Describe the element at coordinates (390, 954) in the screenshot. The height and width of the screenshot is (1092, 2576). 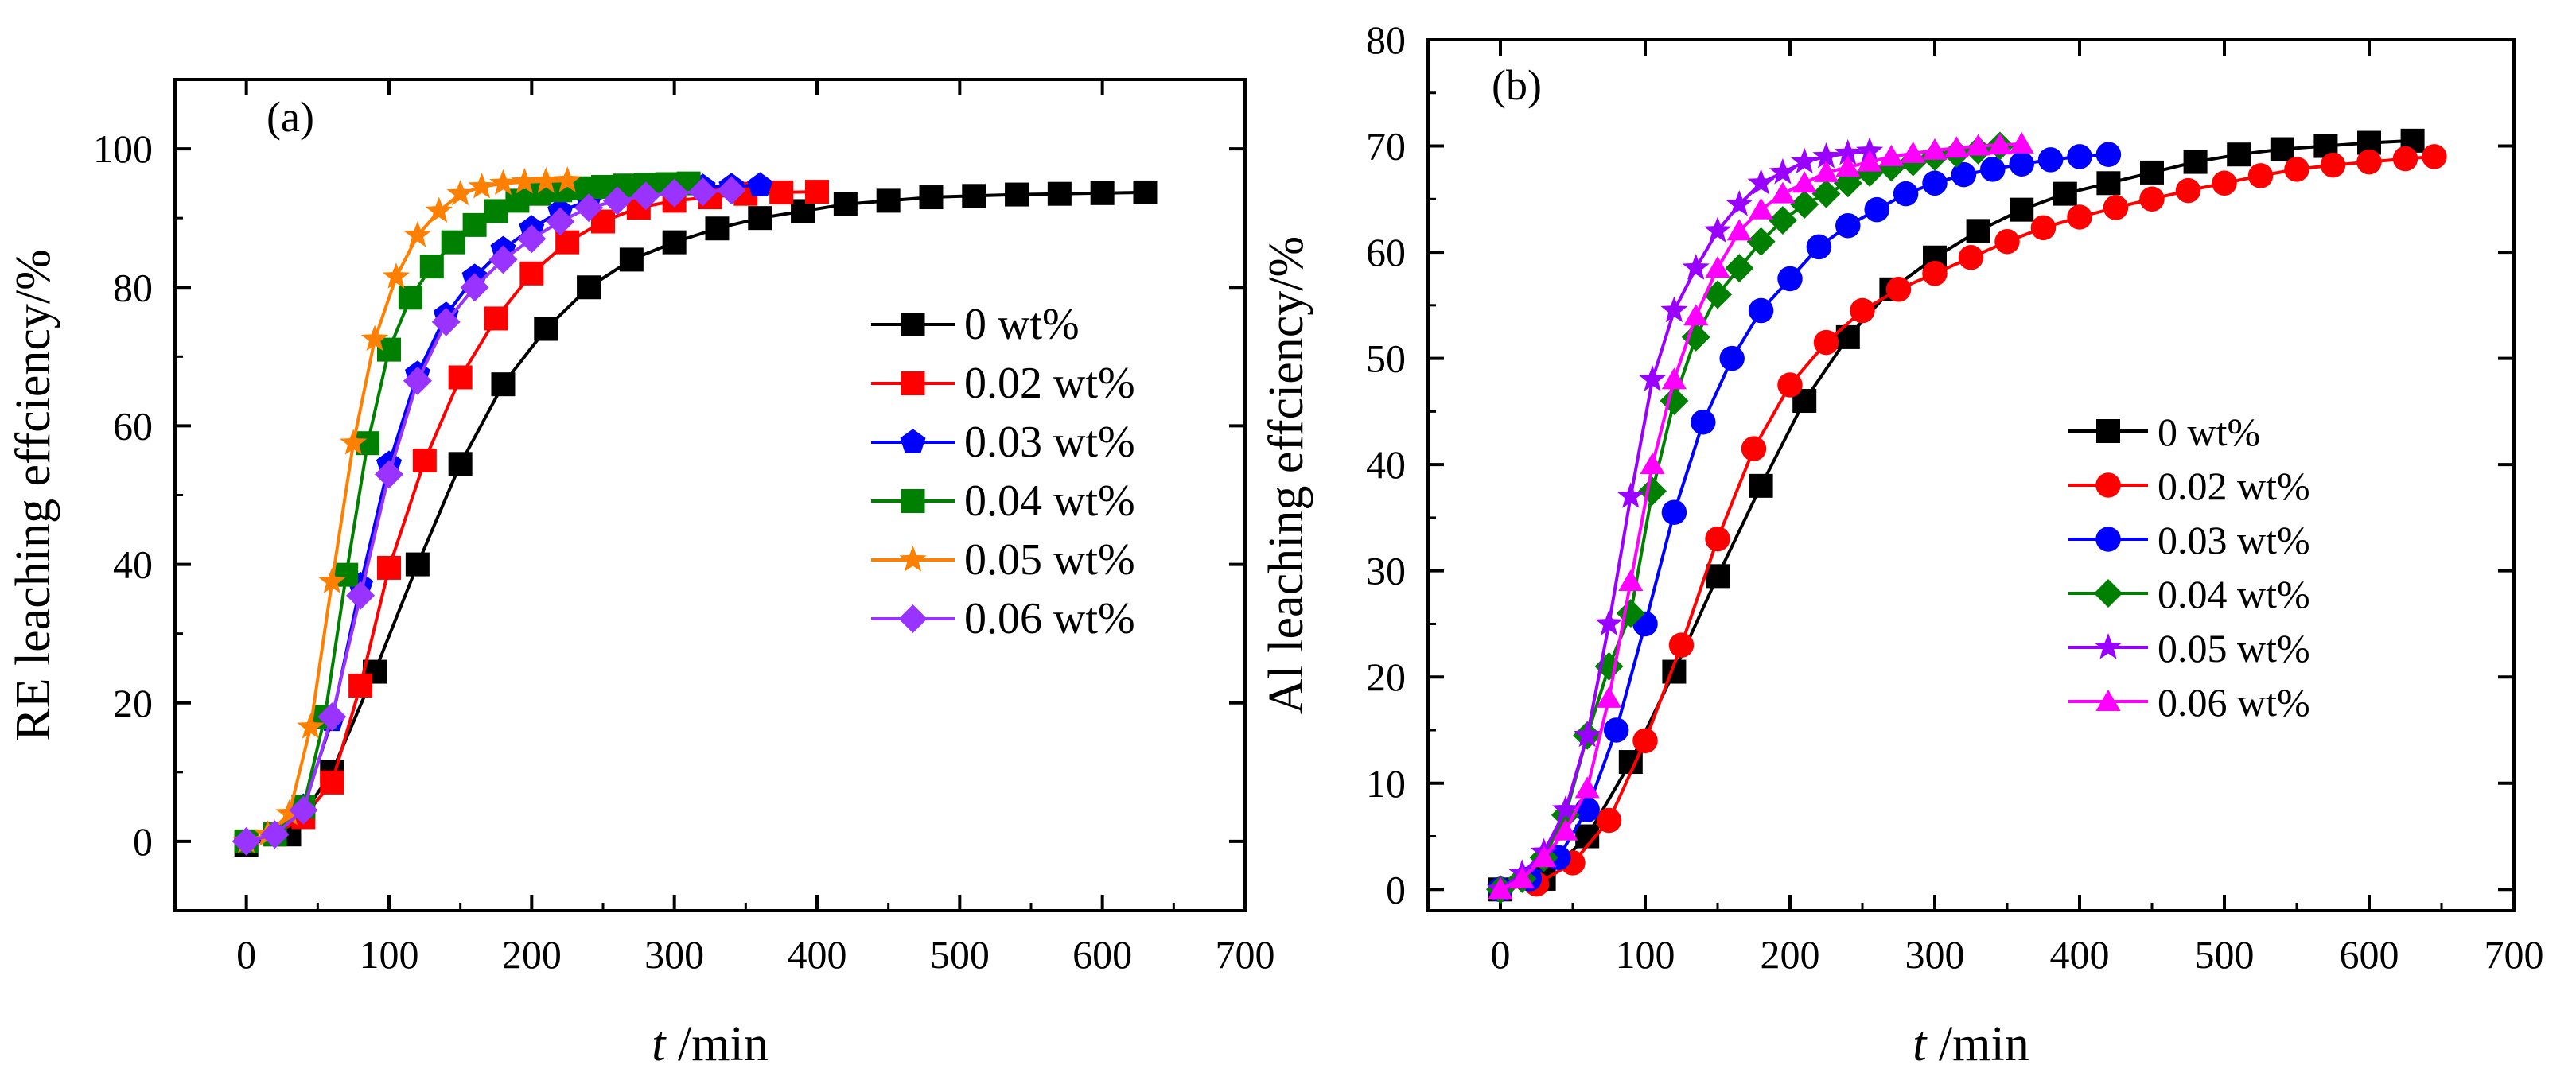
I see `x-tick-label: 100` at that location.